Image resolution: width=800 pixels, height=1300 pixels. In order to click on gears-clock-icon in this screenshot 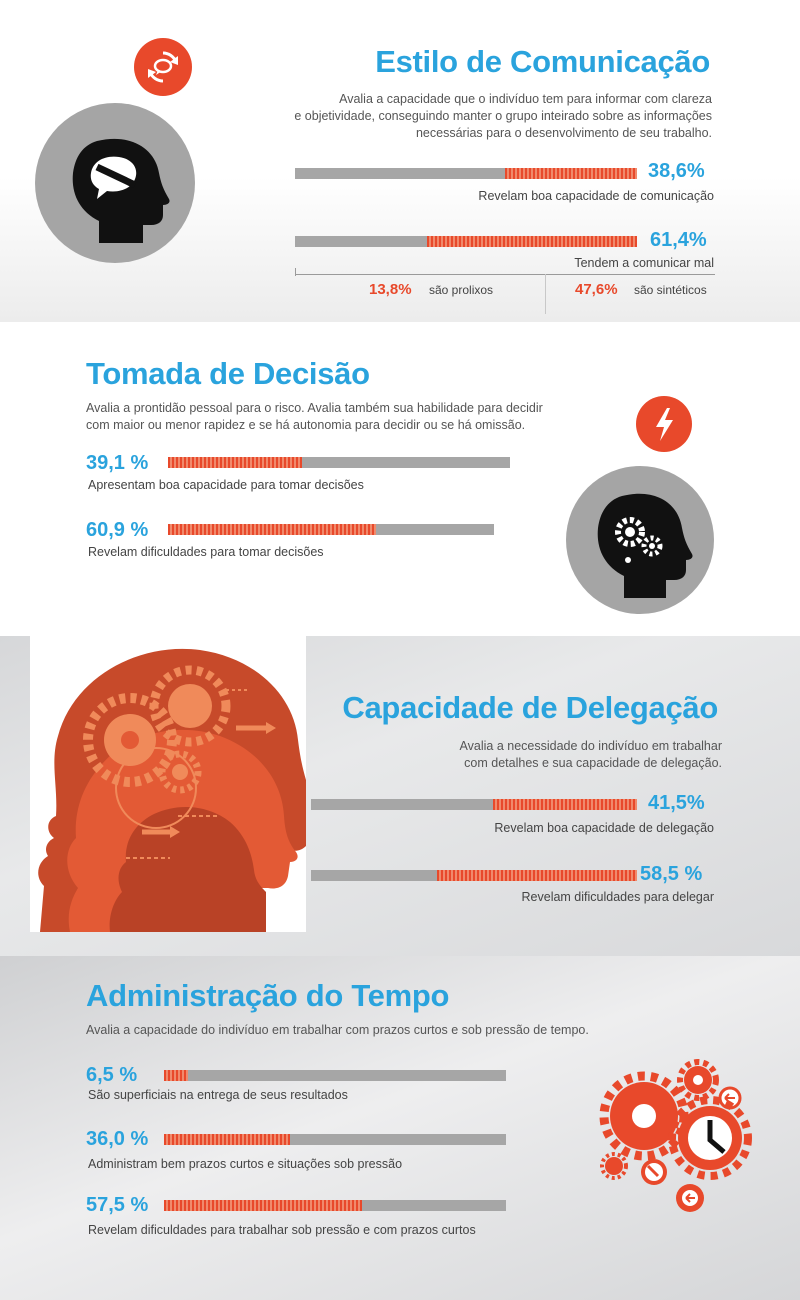, I will do `click(676, 1141)`.